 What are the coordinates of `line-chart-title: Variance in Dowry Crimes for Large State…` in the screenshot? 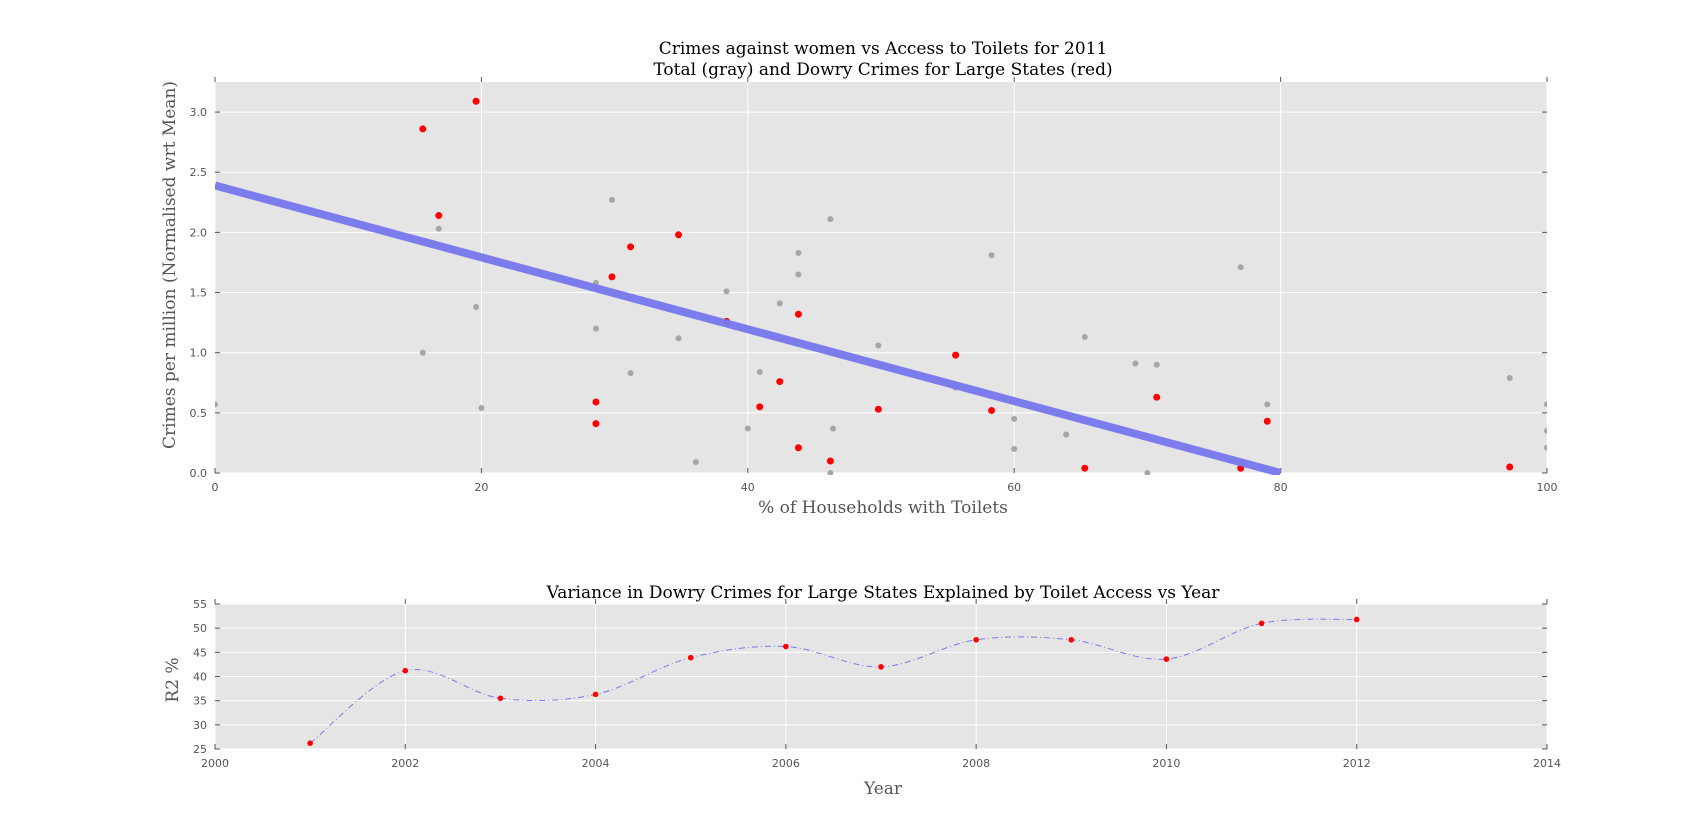 It's located at (883, 593).